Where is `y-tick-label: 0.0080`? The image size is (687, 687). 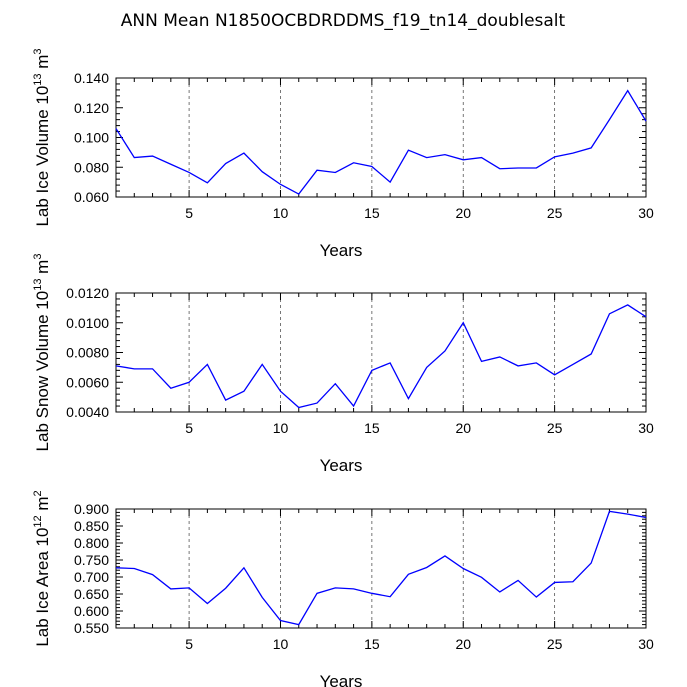
y-tick-label: 0.0080 is located at coordinates (87, 353).